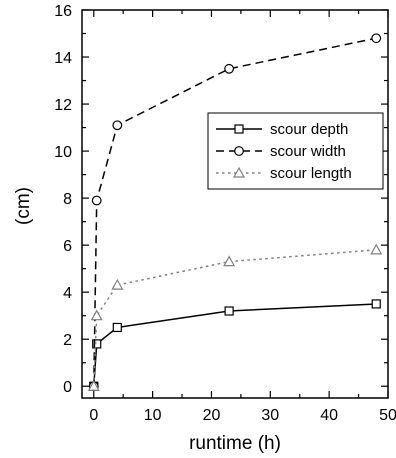 This screenshot has width=396, height=458. I want to click on series-scour-depth, so click(235, 345).